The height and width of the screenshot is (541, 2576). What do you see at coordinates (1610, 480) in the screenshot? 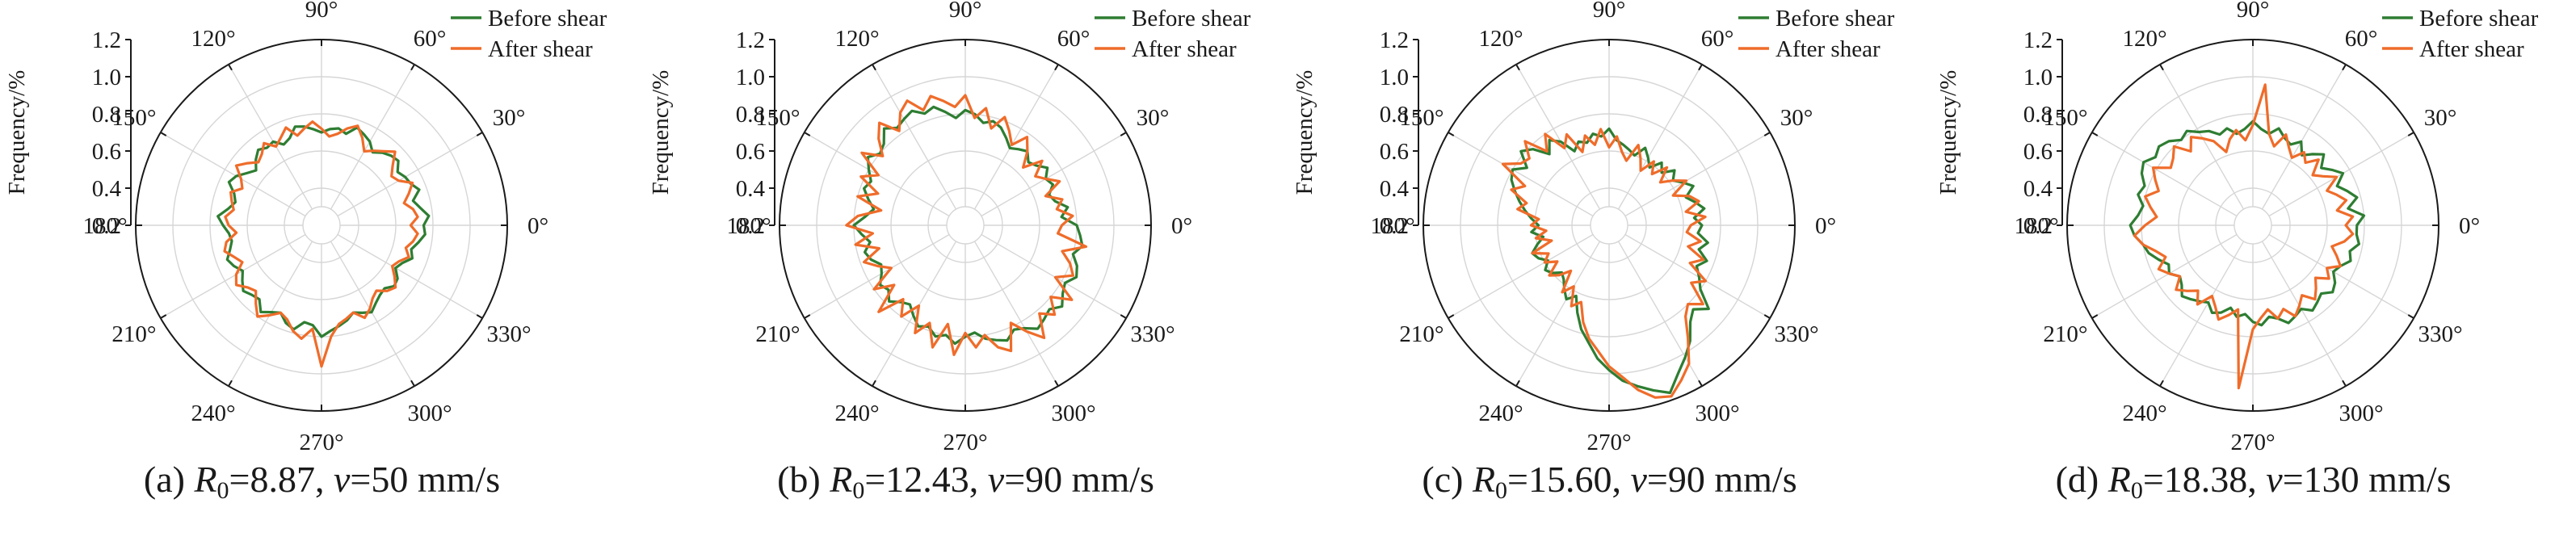
I see `caption-c: (c) R0=15.60, v=90 mm/s` at bounding box center [1610, 480].